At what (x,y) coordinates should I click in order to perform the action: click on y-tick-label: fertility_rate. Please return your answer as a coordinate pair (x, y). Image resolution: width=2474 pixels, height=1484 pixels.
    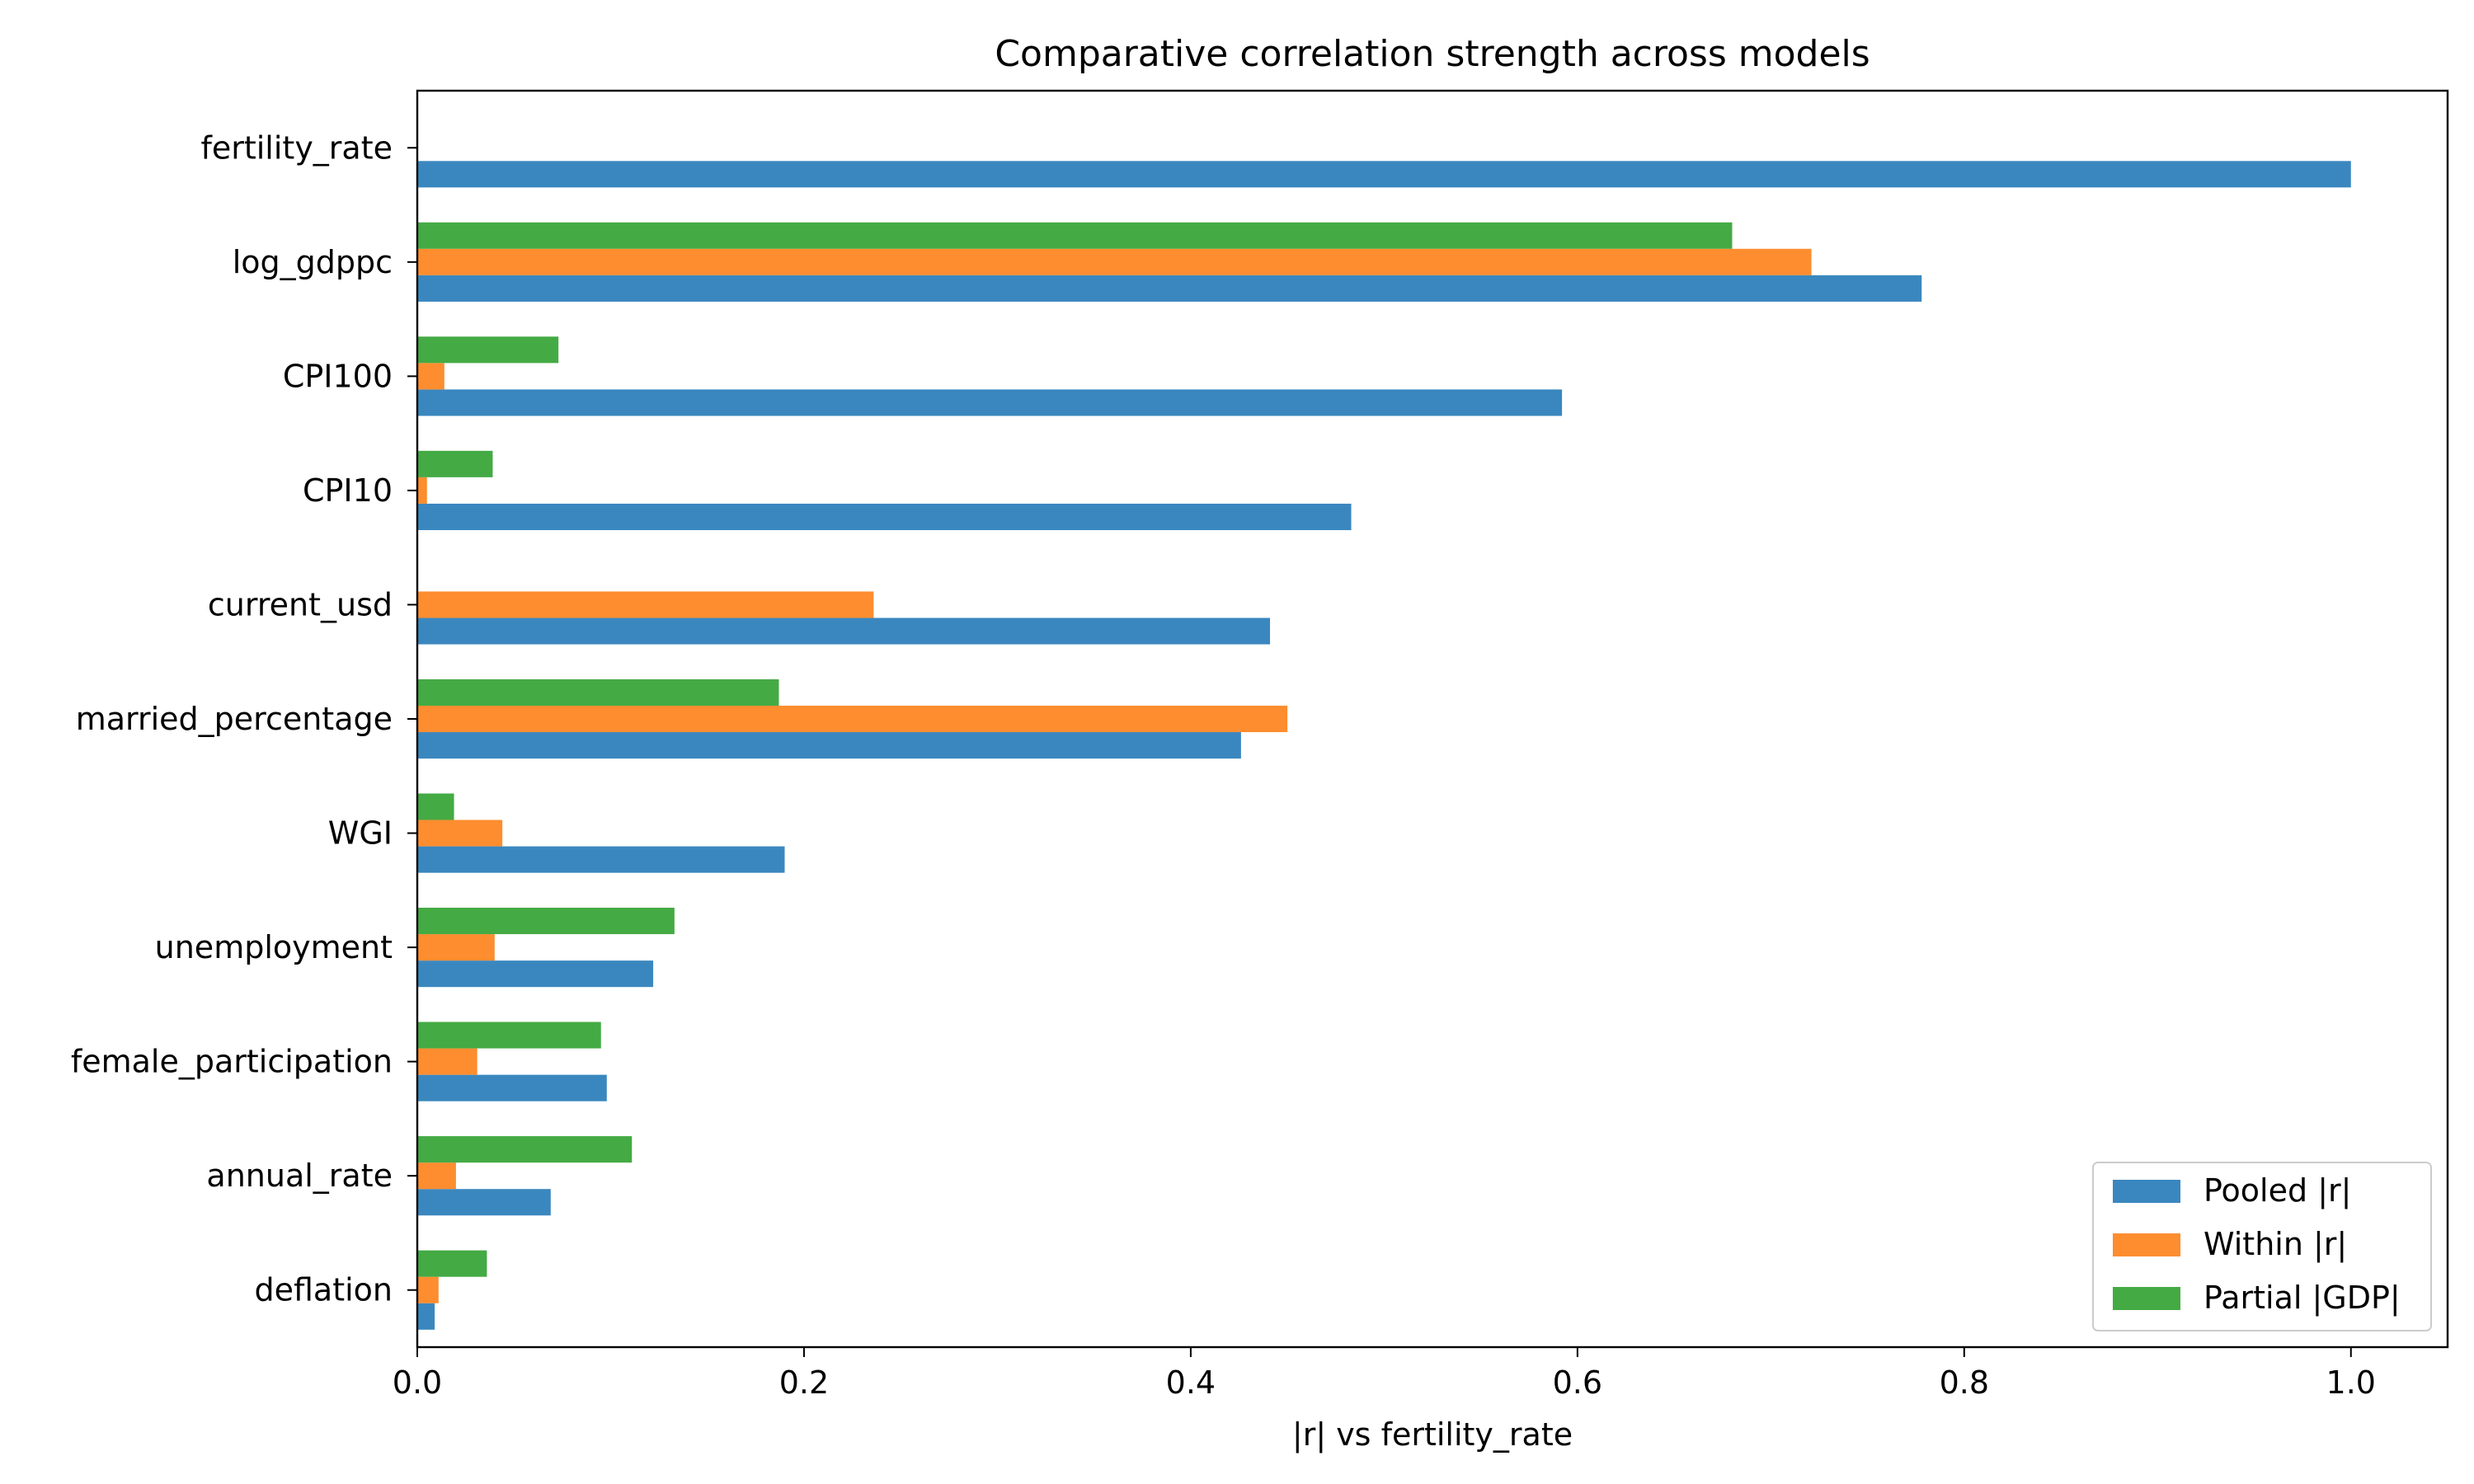
    Looking at the image, I should click on (296, 147).